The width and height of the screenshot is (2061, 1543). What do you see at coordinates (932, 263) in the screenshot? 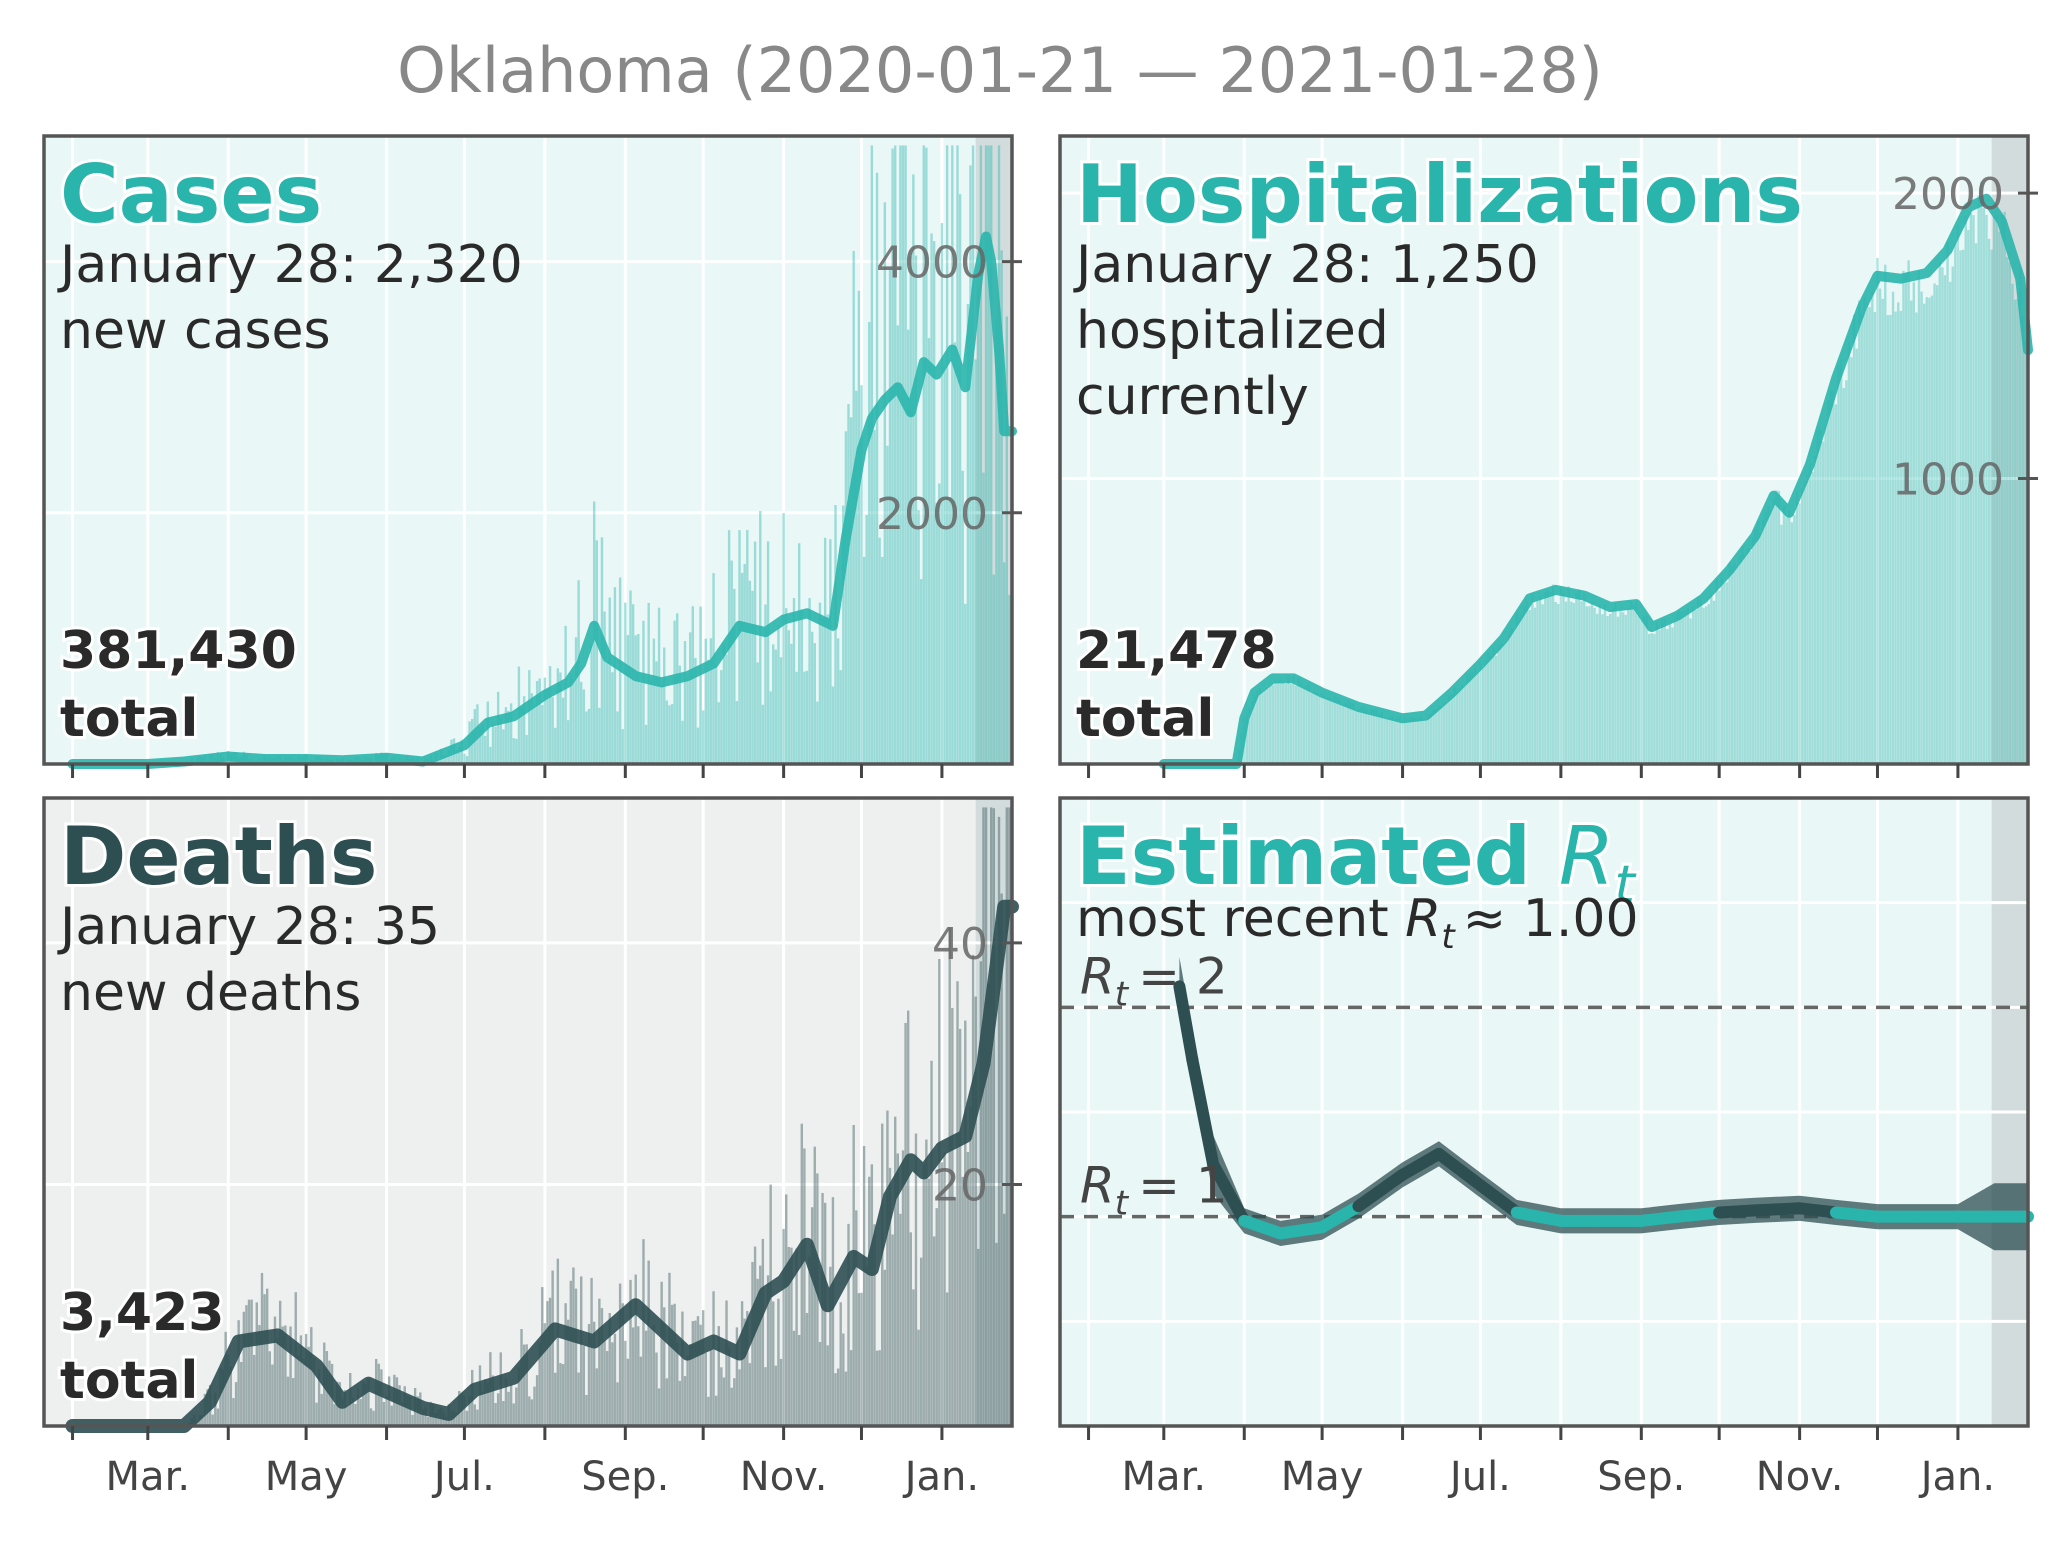
I see `y-tick-label: 4000` at bounding box center [932, 263].